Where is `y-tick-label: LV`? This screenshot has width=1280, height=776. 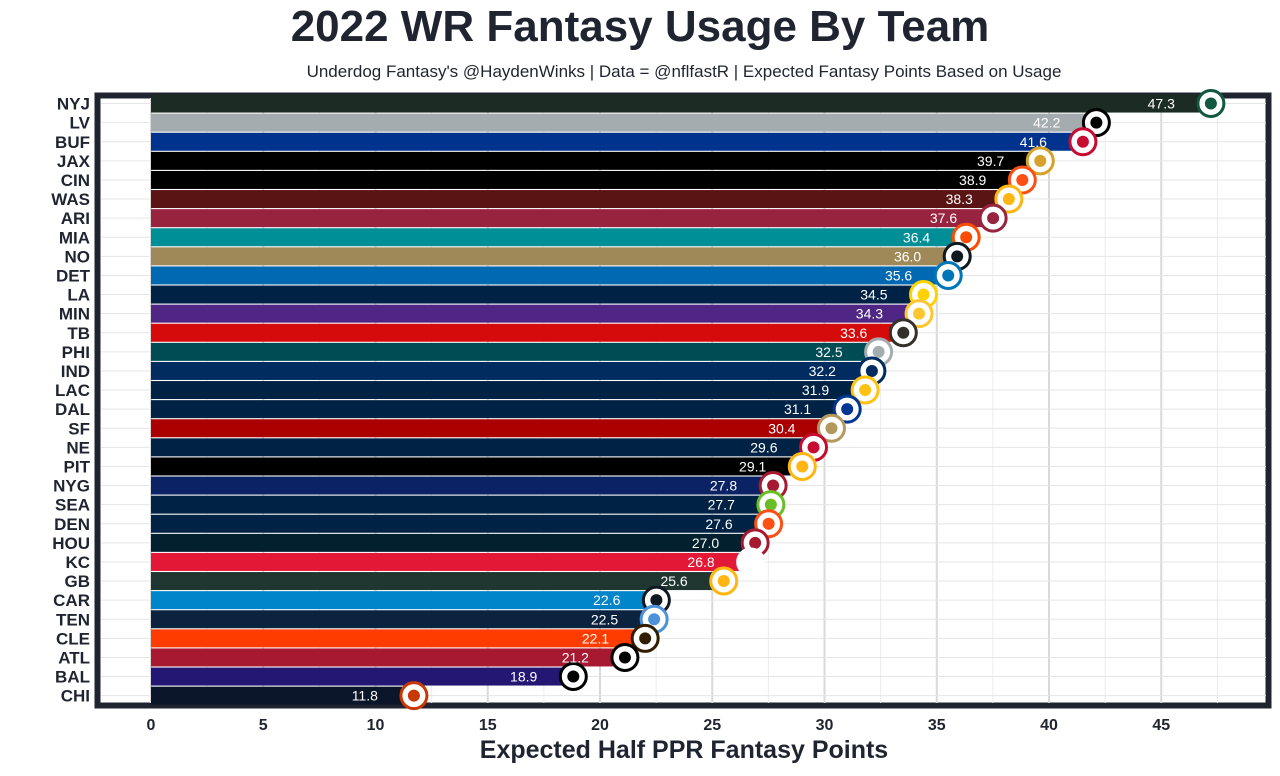 y-tick-label: LV is located at coordinates (80, 123).